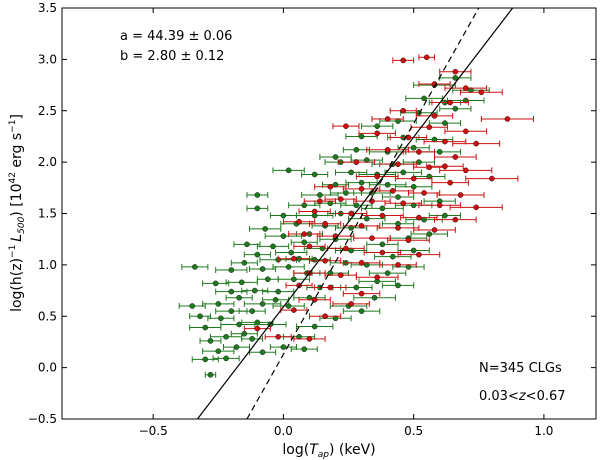 The width and height of the screenshot is (600, 460). What do you see at coordinates (17, 238) in the screenshot?
I see `y-title-var: L` at bounding box center [17, 238].